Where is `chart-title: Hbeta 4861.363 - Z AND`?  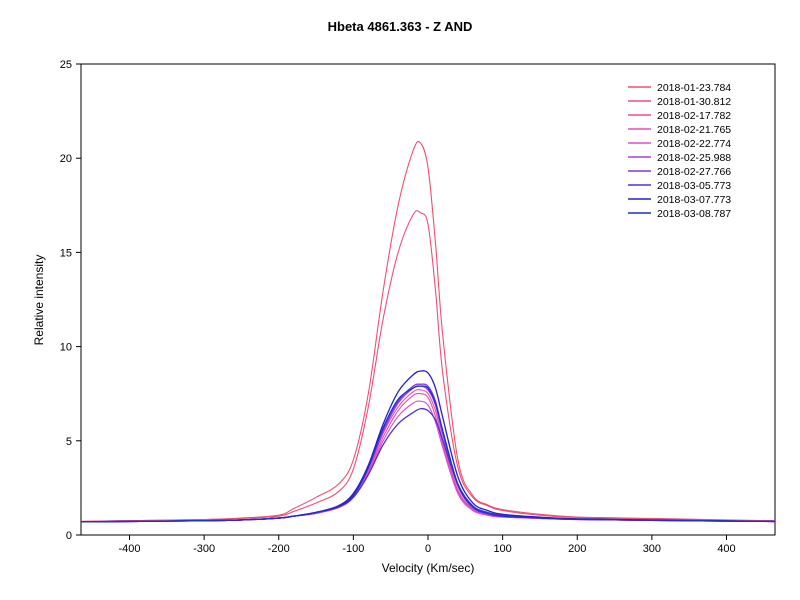 chart-title: Hbeta 4861.363 - Z AND is located at coordinates (400, 26).